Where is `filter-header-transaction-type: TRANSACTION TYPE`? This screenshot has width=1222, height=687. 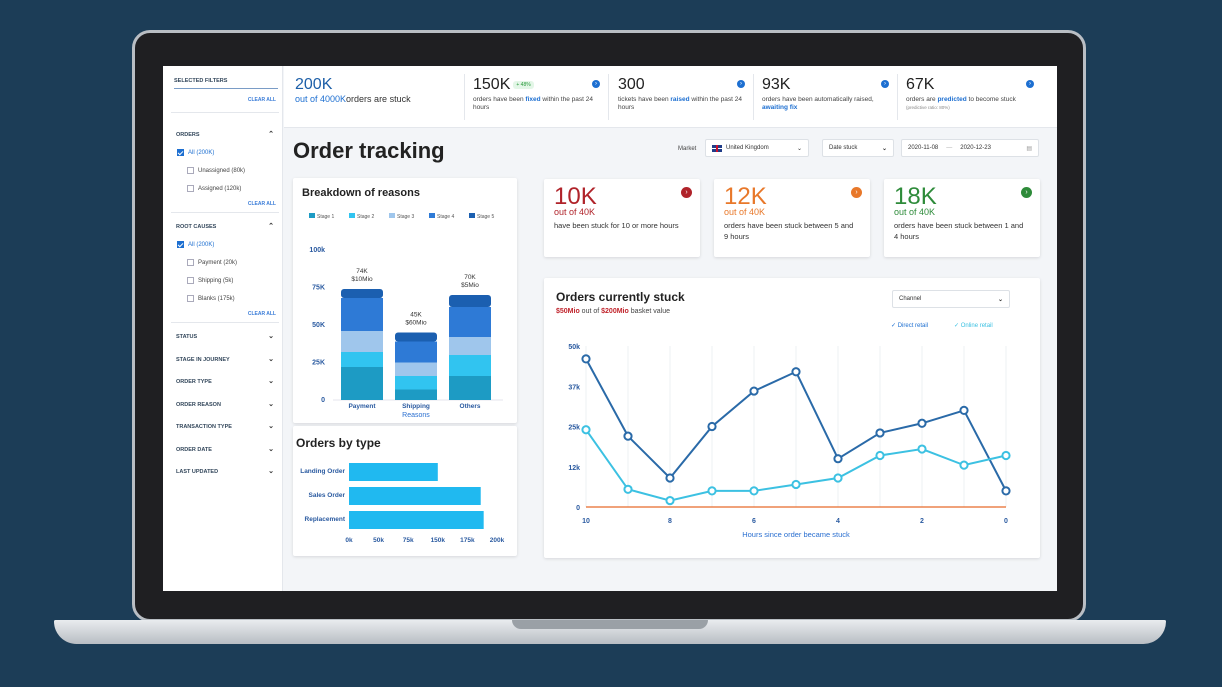 filter-header-transaction-type: TRANSACTION TYPE is located at coordinates (204, 427).